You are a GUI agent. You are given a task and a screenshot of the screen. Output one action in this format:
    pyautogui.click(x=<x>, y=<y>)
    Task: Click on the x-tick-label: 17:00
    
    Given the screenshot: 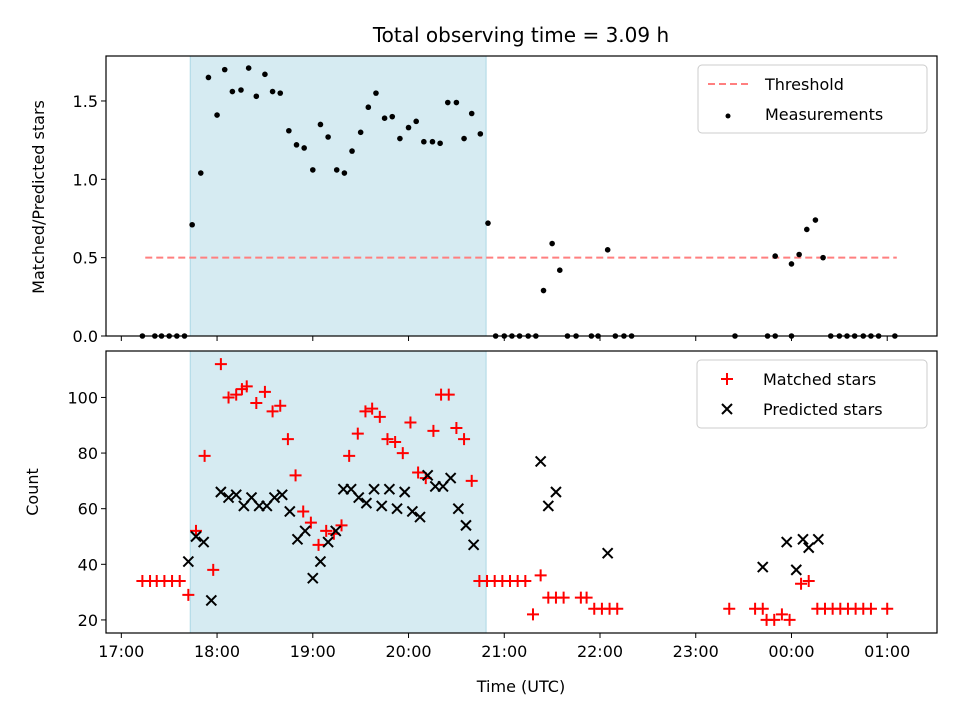 What is the action you would take?
    pyautogui.click(x=121, y=651)
    